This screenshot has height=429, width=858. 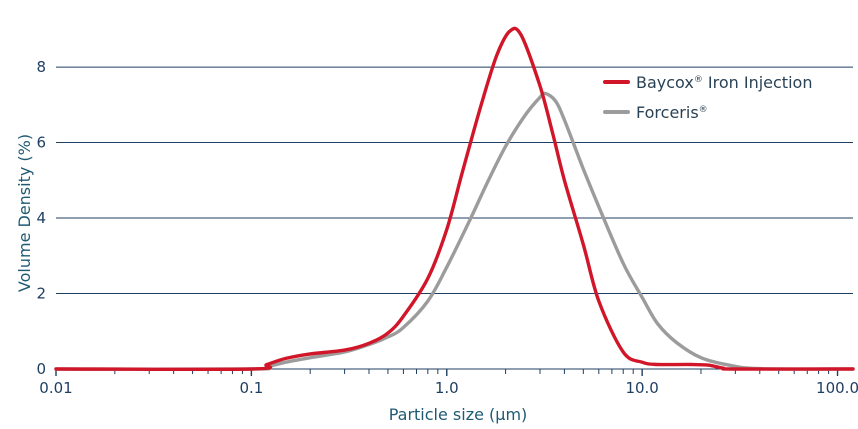 I want to click on legend: Baycox® Iron Injection Forceris®, so click(x=707, y=97).